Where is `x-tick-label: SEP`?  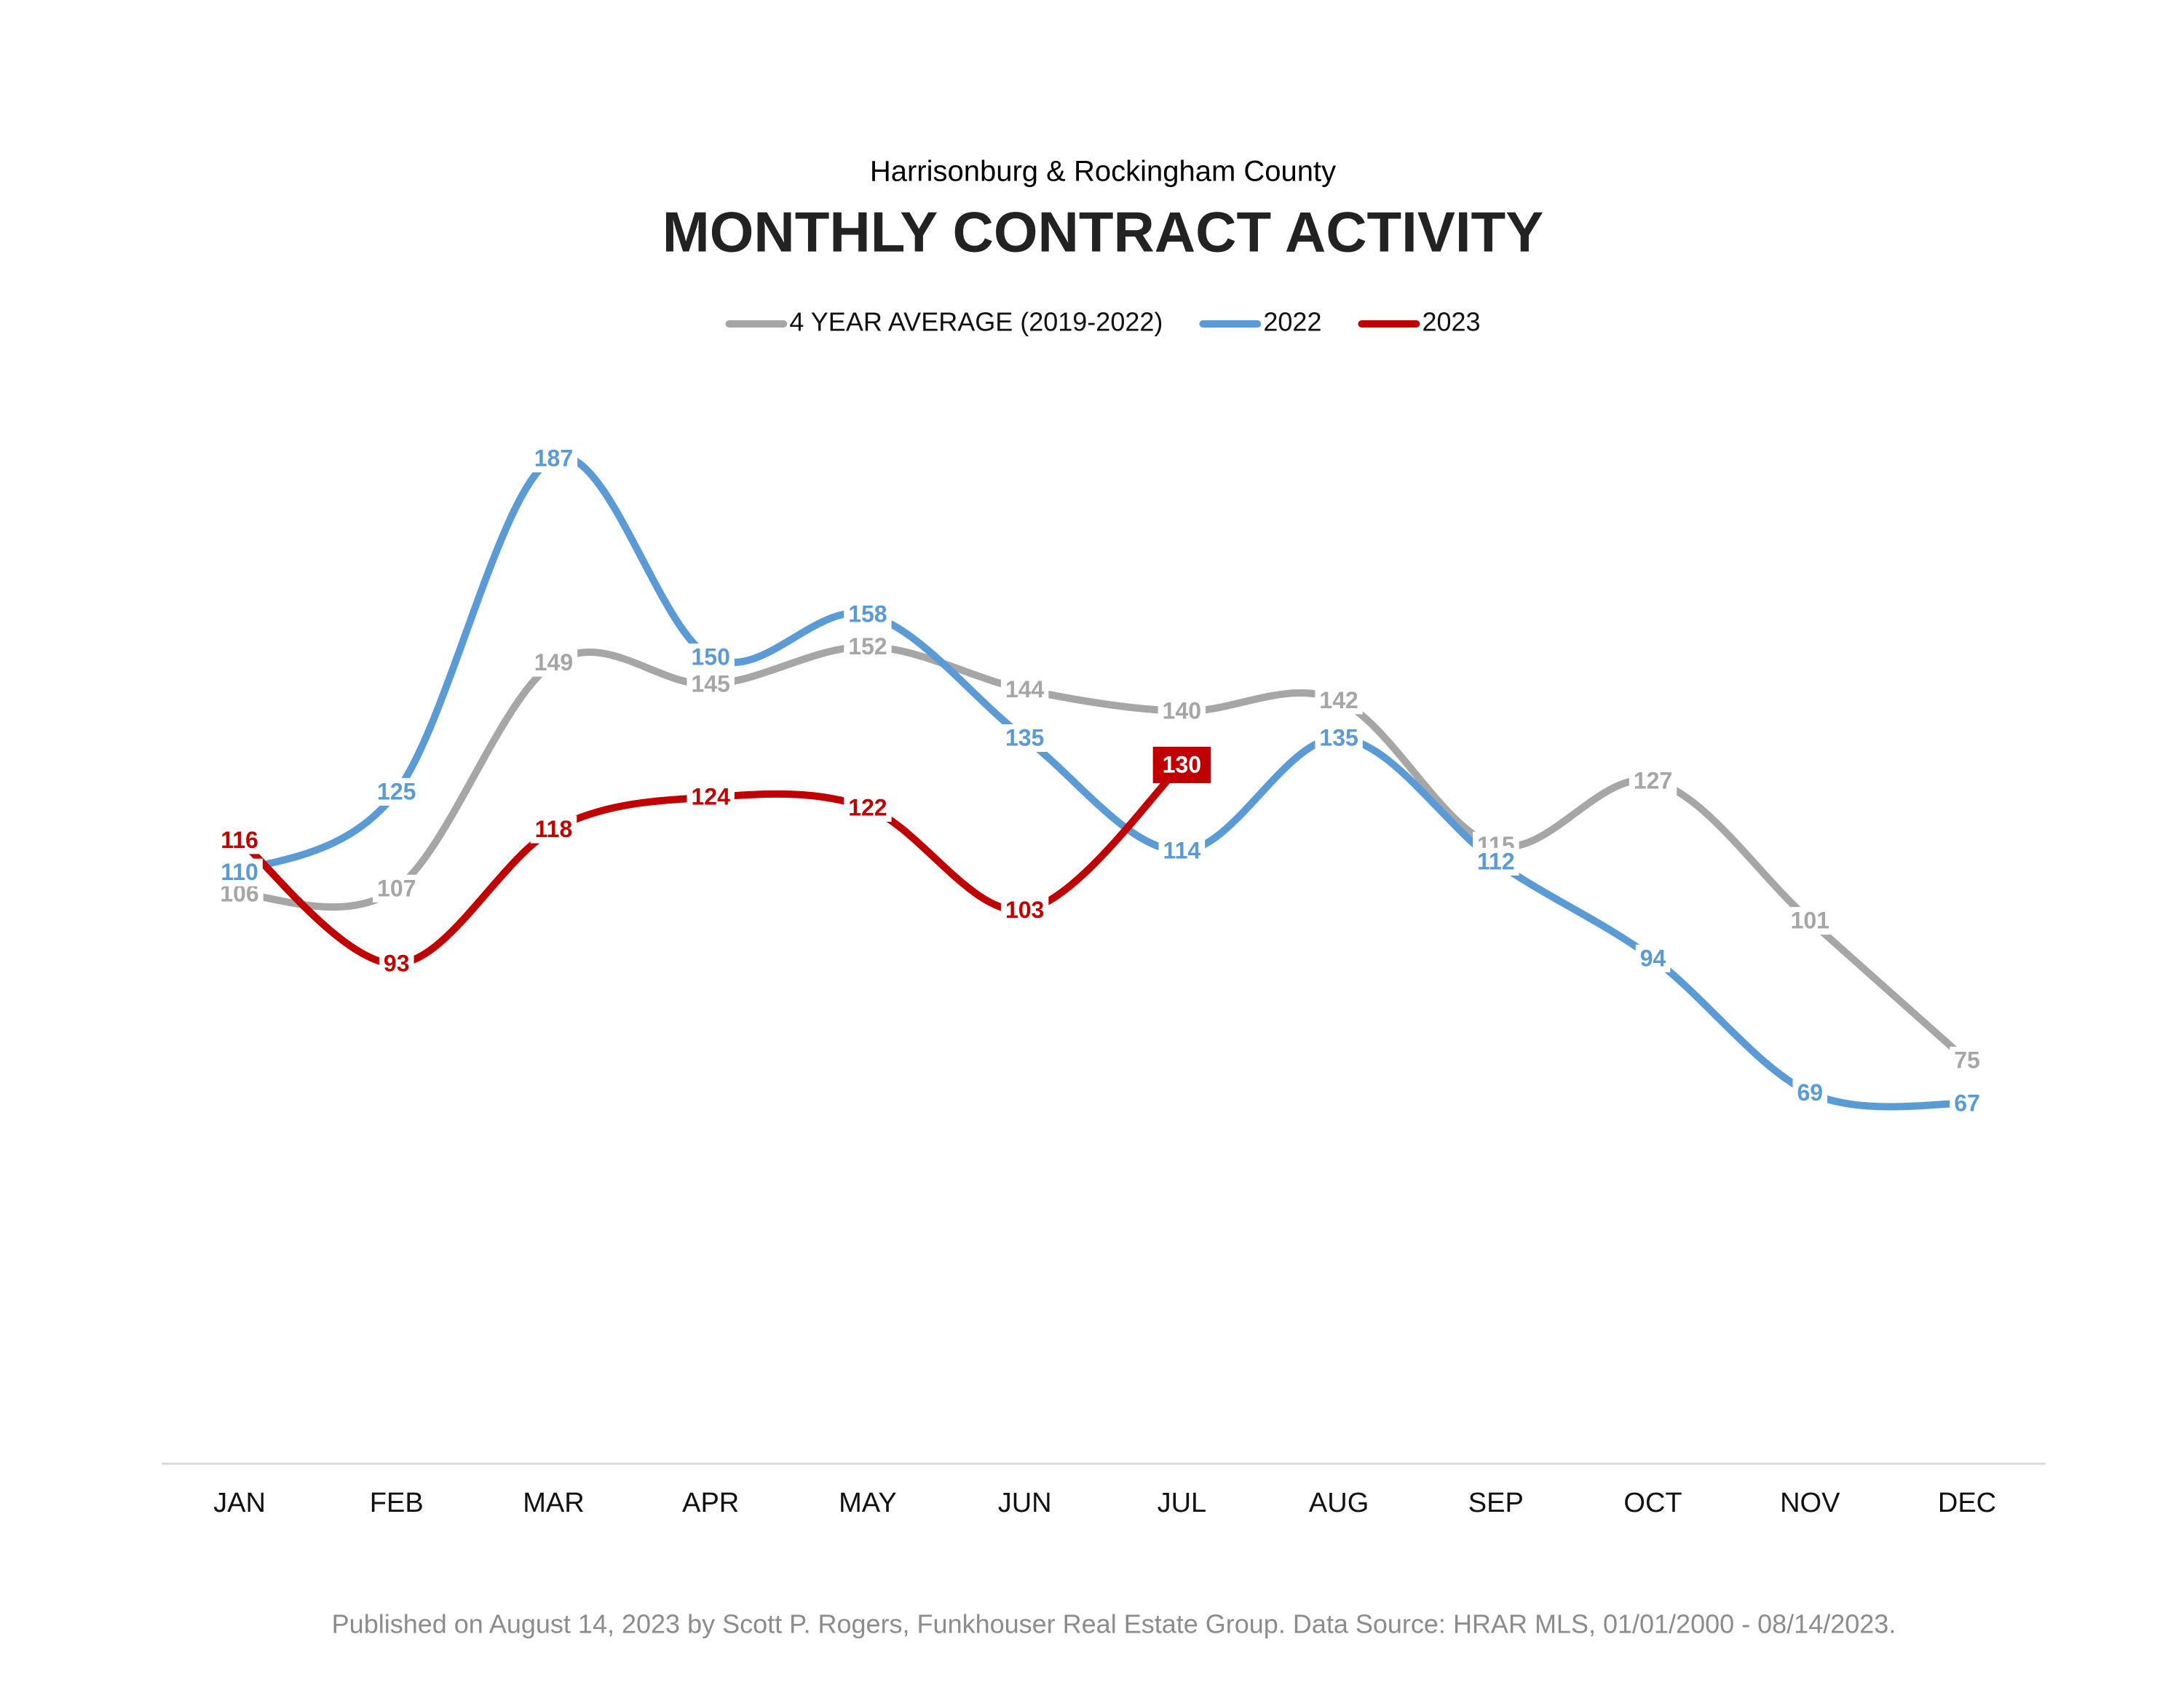 x-tick-label: SEP is located at coordinates (1496, 1503).